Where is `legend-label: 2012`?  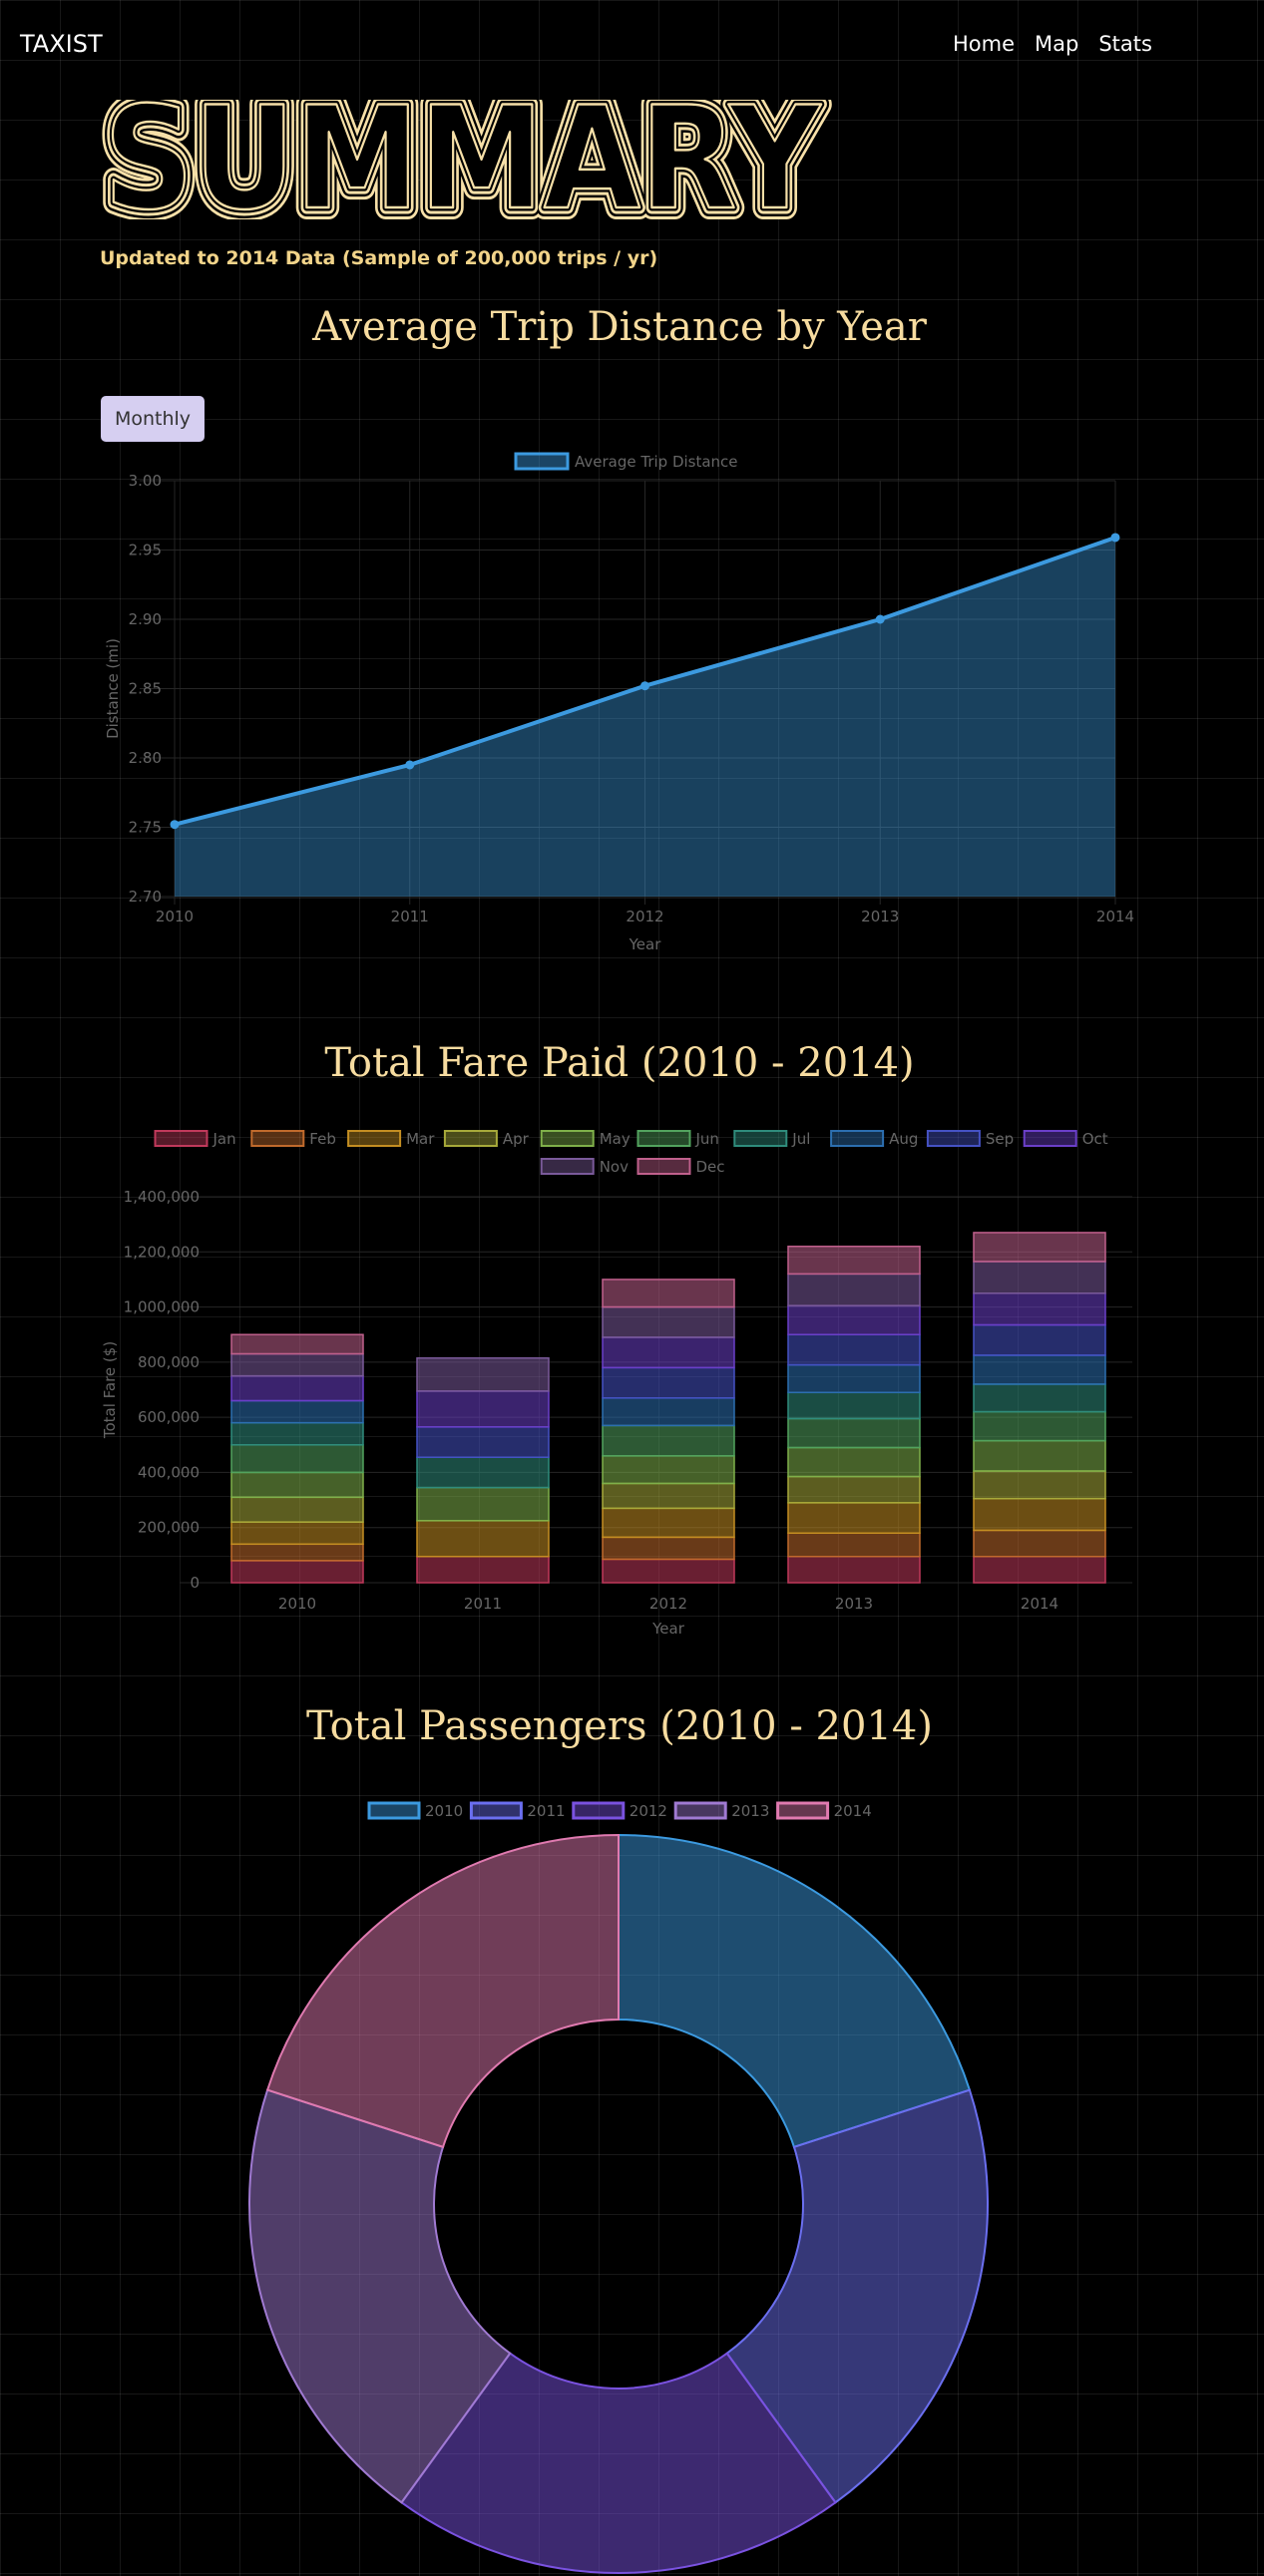 legend-label: 2012 is located at coordinates (648, 1811).